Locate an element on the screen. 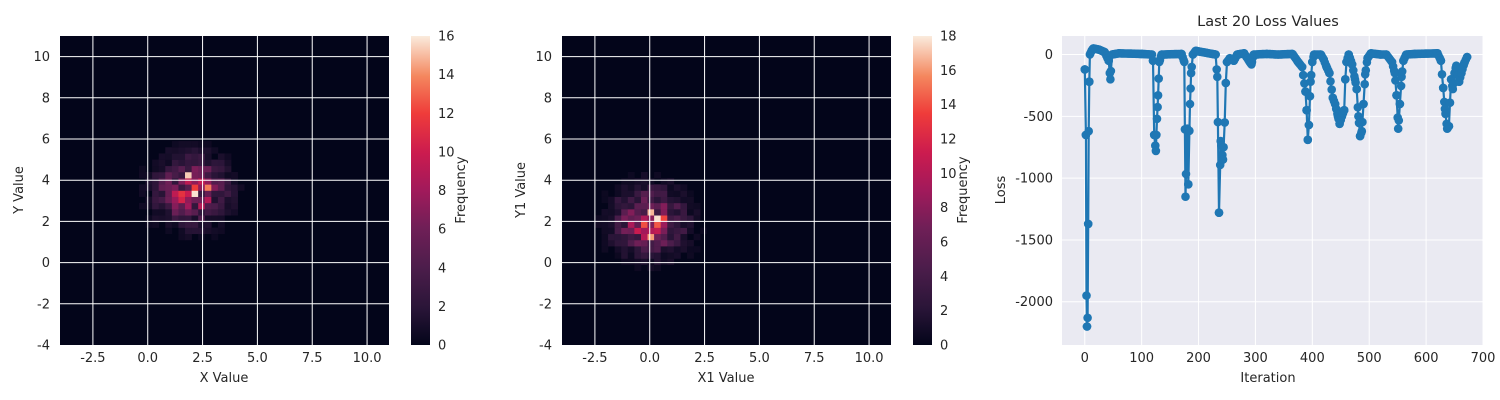 The image size is (1500, 400). heatmap-cells is located at coordinates (651, 221).